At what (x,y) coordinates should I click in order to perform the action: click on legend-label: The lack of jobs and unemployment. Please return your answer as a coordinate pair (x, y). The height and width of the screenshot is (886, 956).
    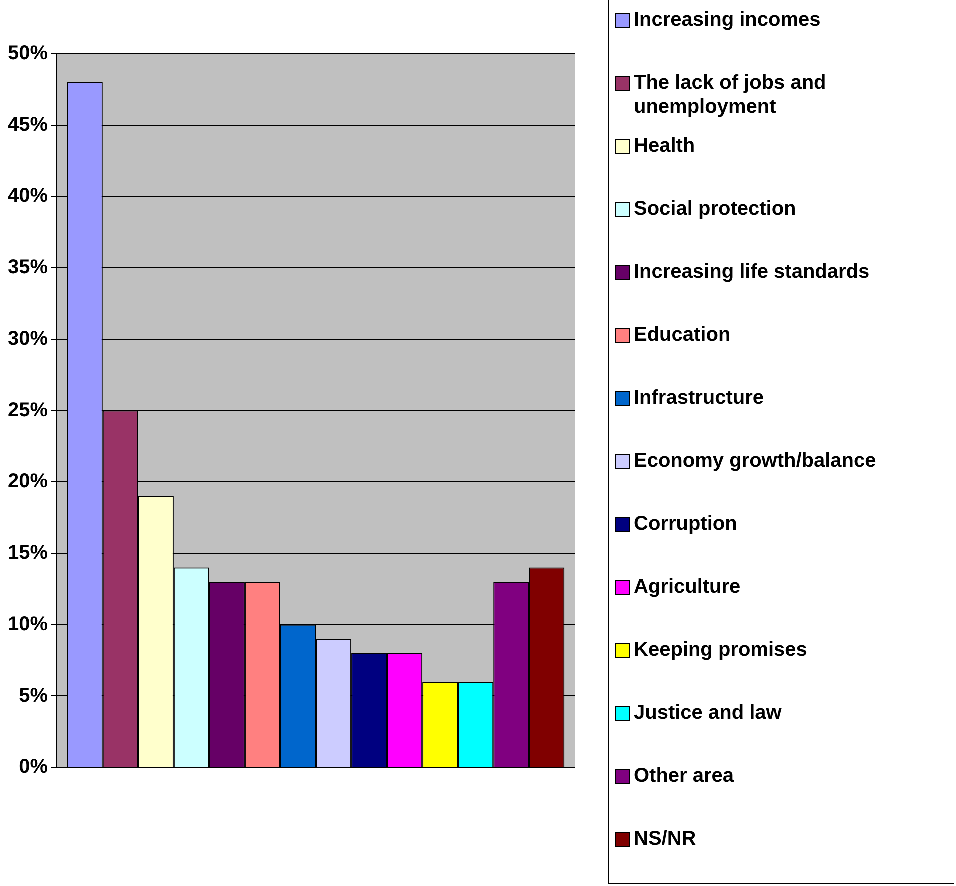
    Looking at the image, I should click on (731, 95).